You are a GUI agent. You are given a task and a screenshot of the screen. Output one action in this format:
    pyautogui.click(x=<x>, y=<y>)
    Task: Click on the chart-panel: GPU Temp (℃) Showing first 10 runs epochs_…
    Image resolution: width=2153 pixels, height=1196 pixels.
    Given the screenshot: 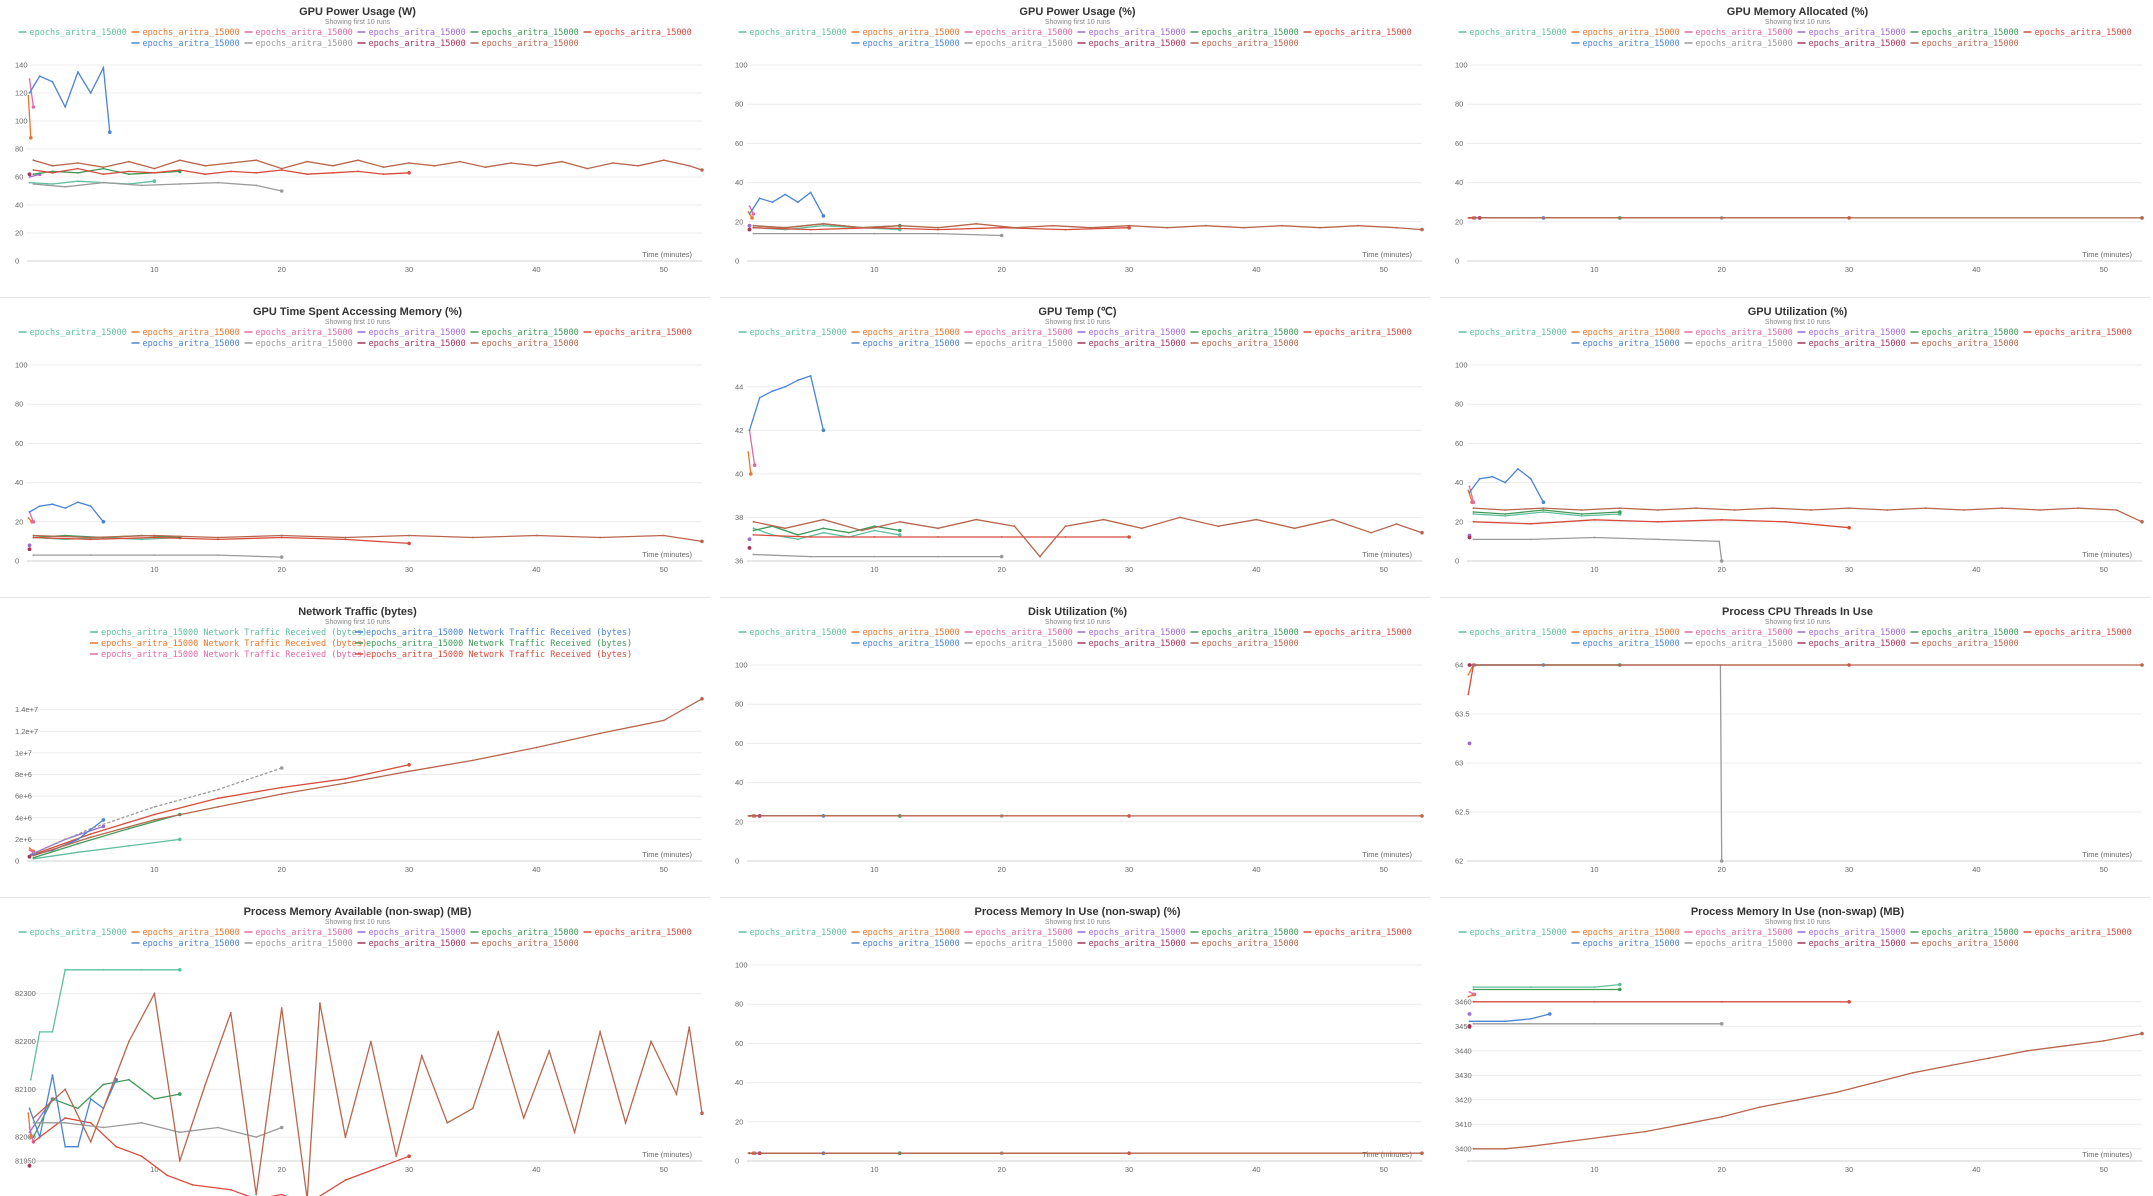 What is the action you would take?
    pyautogui.click(x=1077, y=449)
    